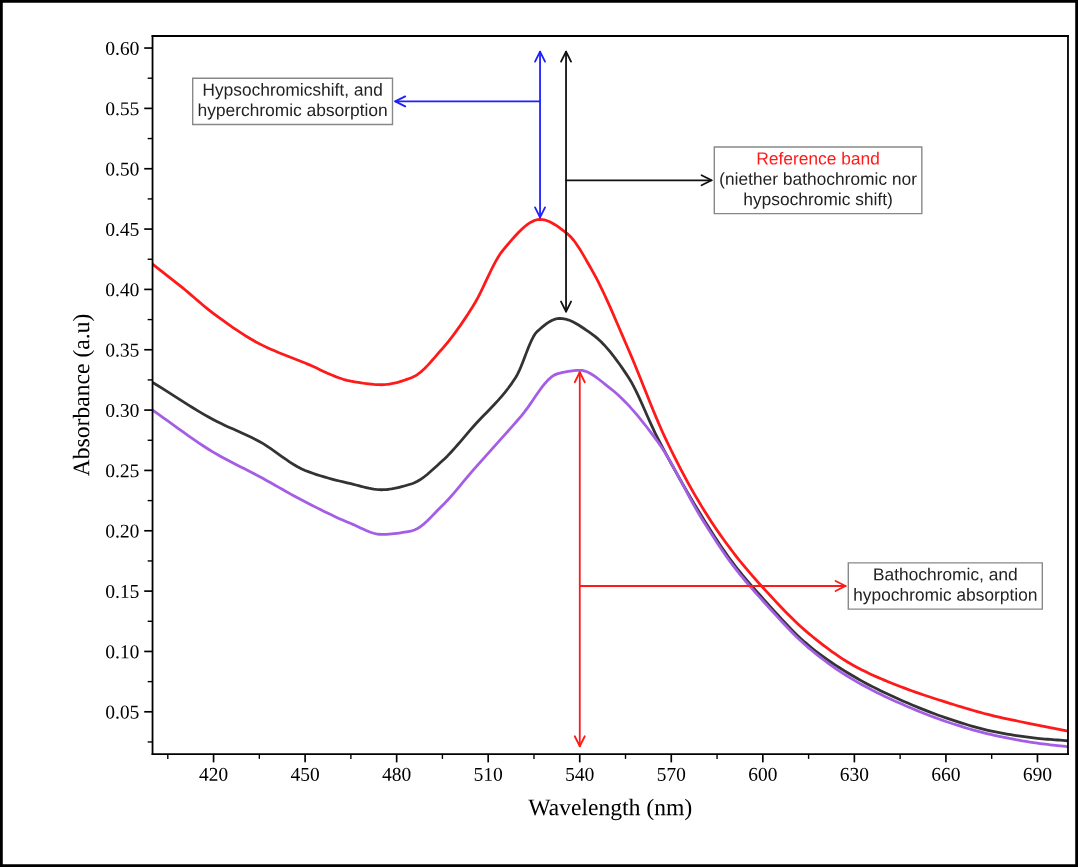 This screenshot has width=1078, height=867. Describe the element at coordinates (122, 471) in the screenshot. I see `y-tick-label: 0.25` at that location.